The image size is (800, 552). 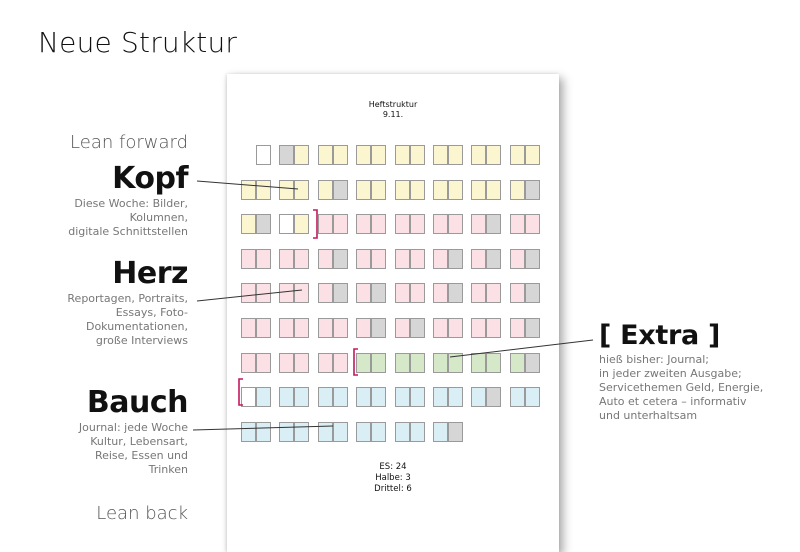 What do you see at coordinates (393, 114) in the screenshot?
I see `sheet-date: 9.11.` at bounding box center [393, 114].